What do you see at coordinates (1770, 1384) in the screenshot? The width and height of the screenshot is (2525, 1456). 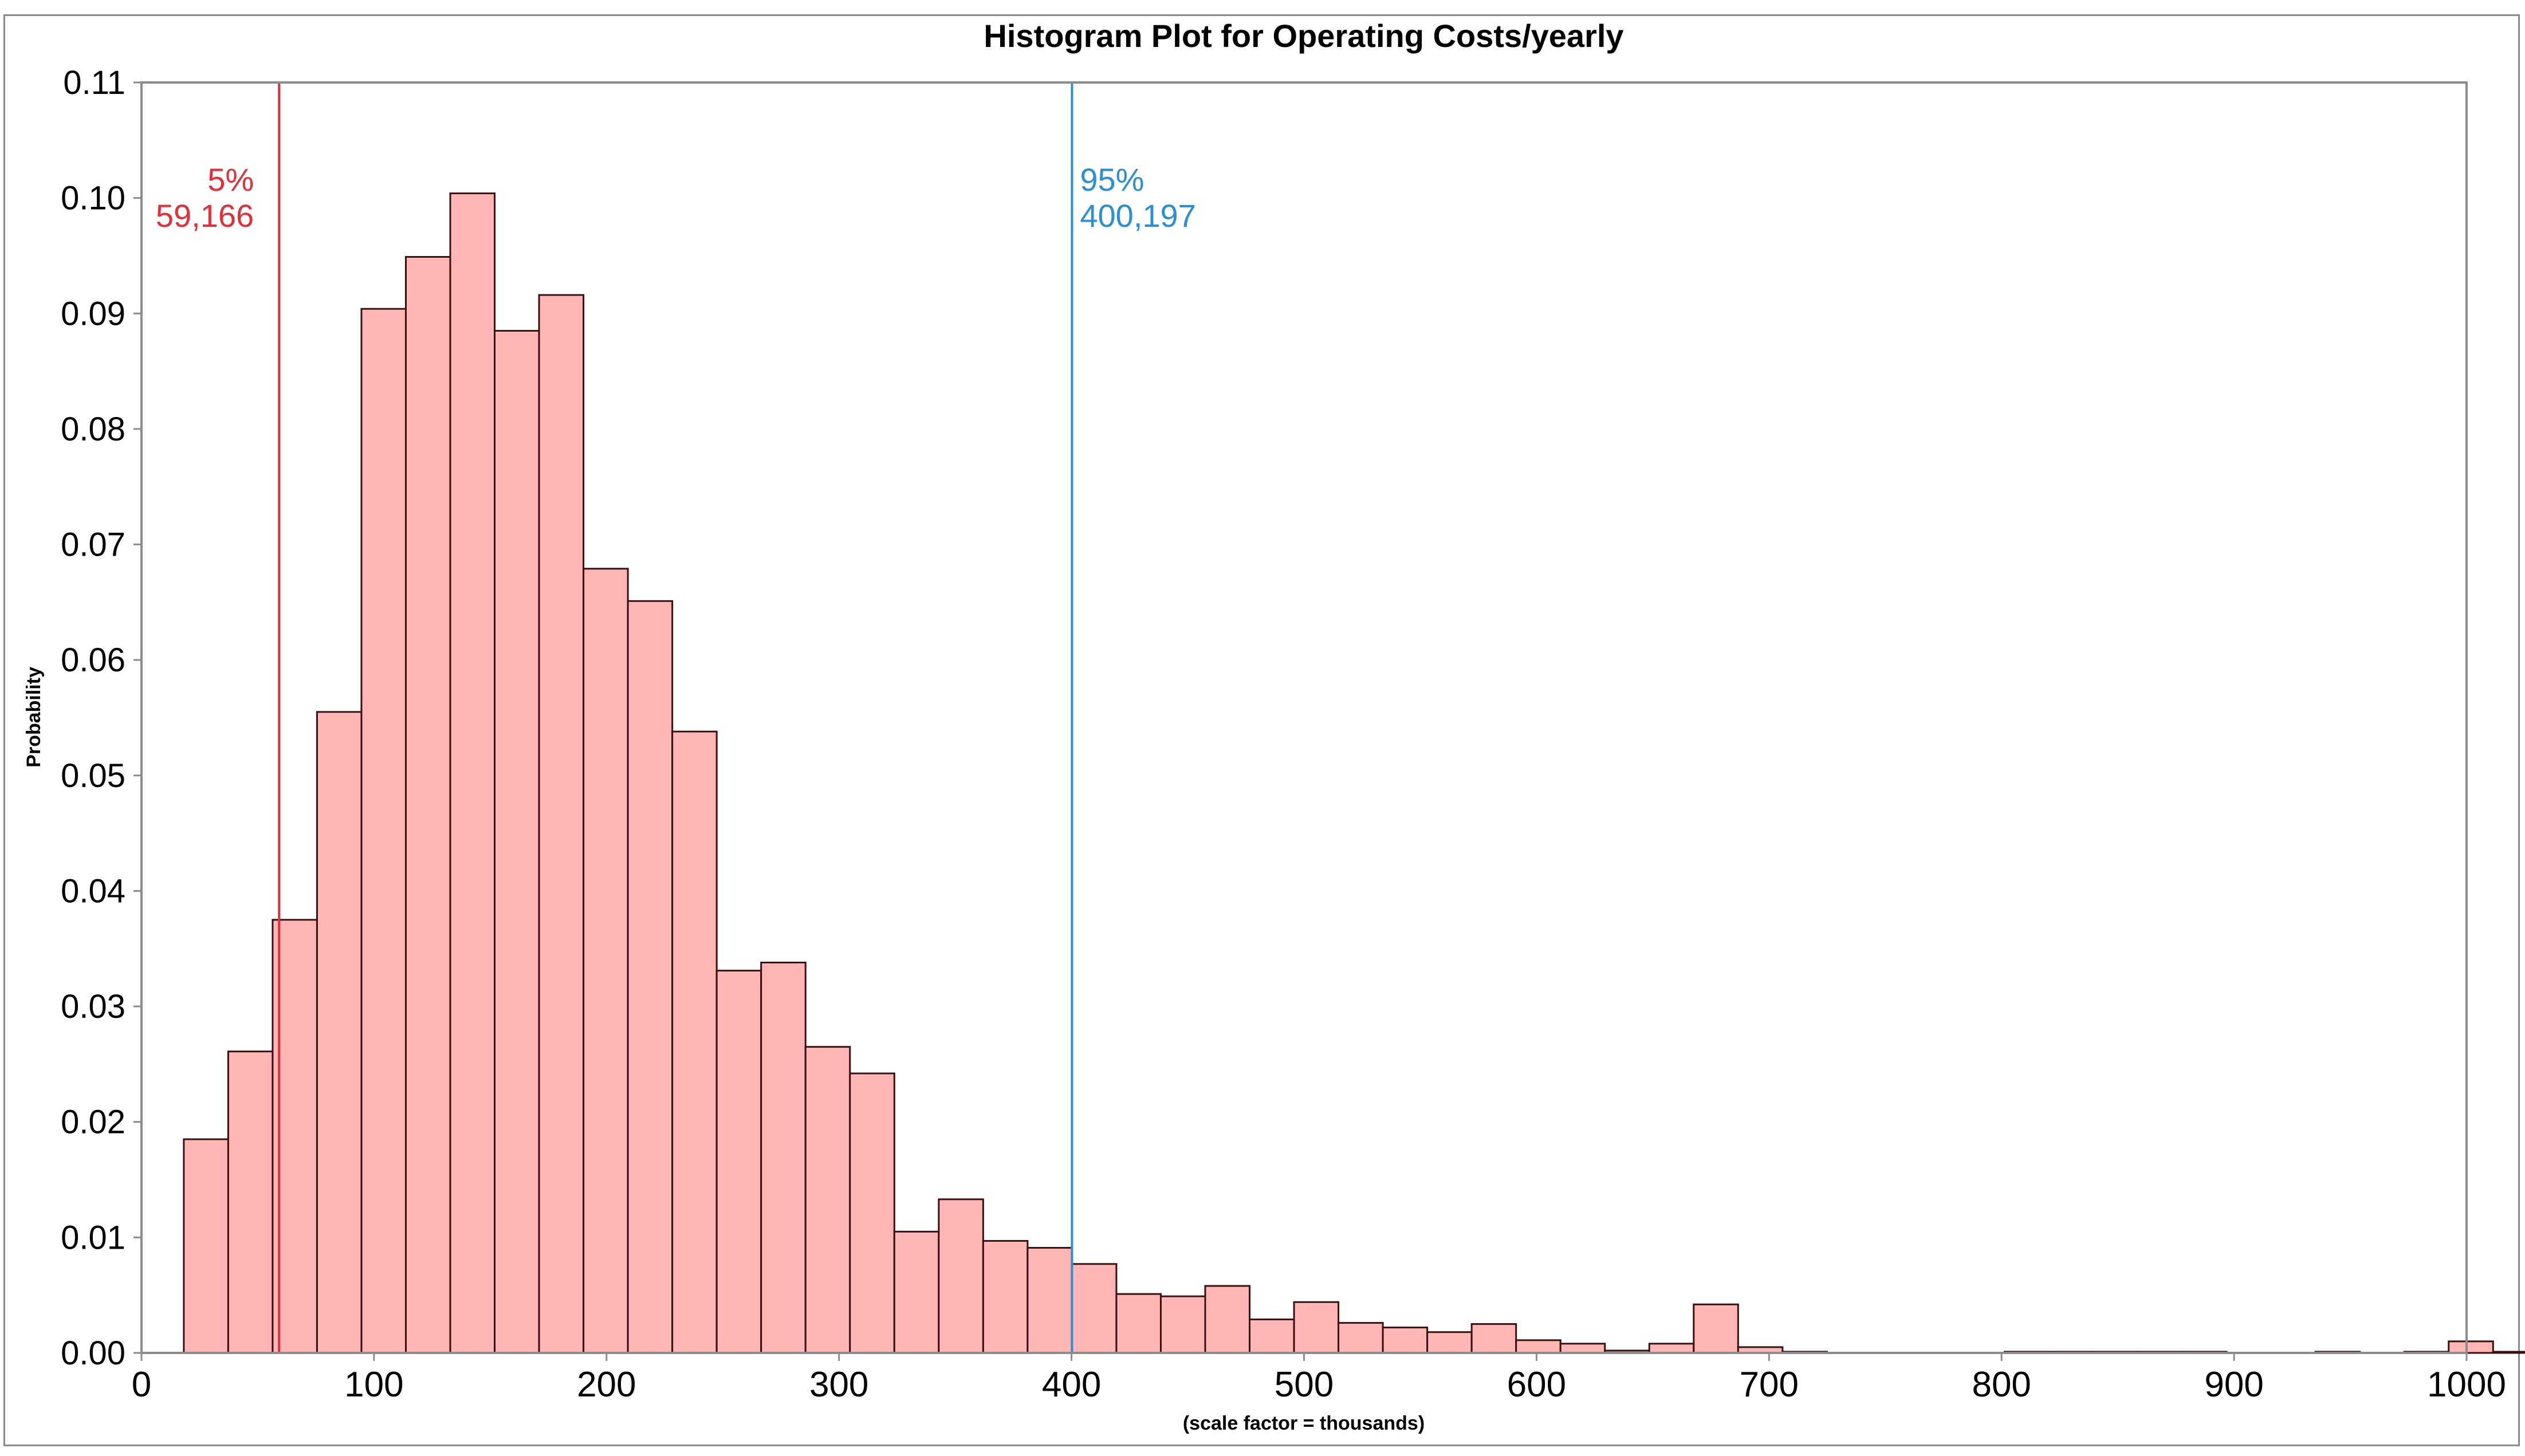 I see `x-tick-label: 700` at bounding box center [1770, 1384].